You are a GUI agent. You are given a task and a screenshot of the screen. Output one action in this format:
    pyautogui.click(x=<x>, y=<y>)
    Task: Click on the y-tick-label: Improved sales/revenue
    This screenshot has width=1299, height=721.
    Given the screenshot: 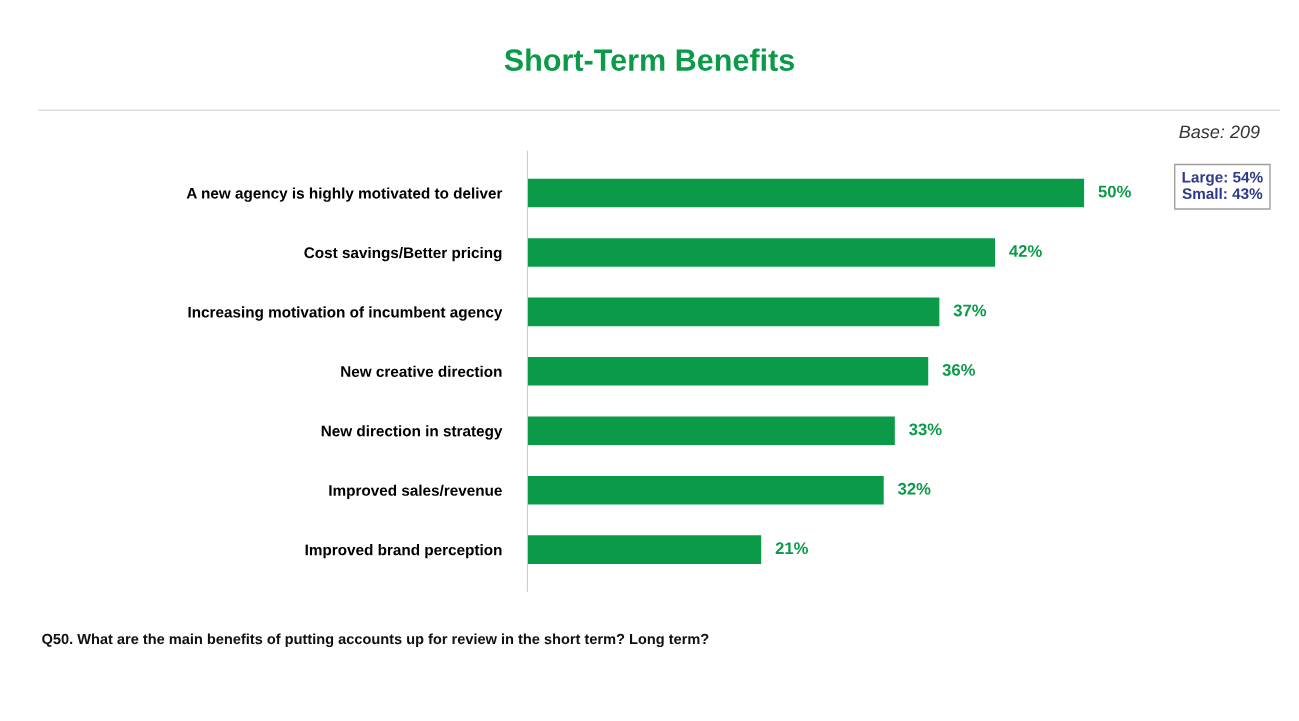 What is the action you would take?
    pyautogui.click(x=415, y=491)
    